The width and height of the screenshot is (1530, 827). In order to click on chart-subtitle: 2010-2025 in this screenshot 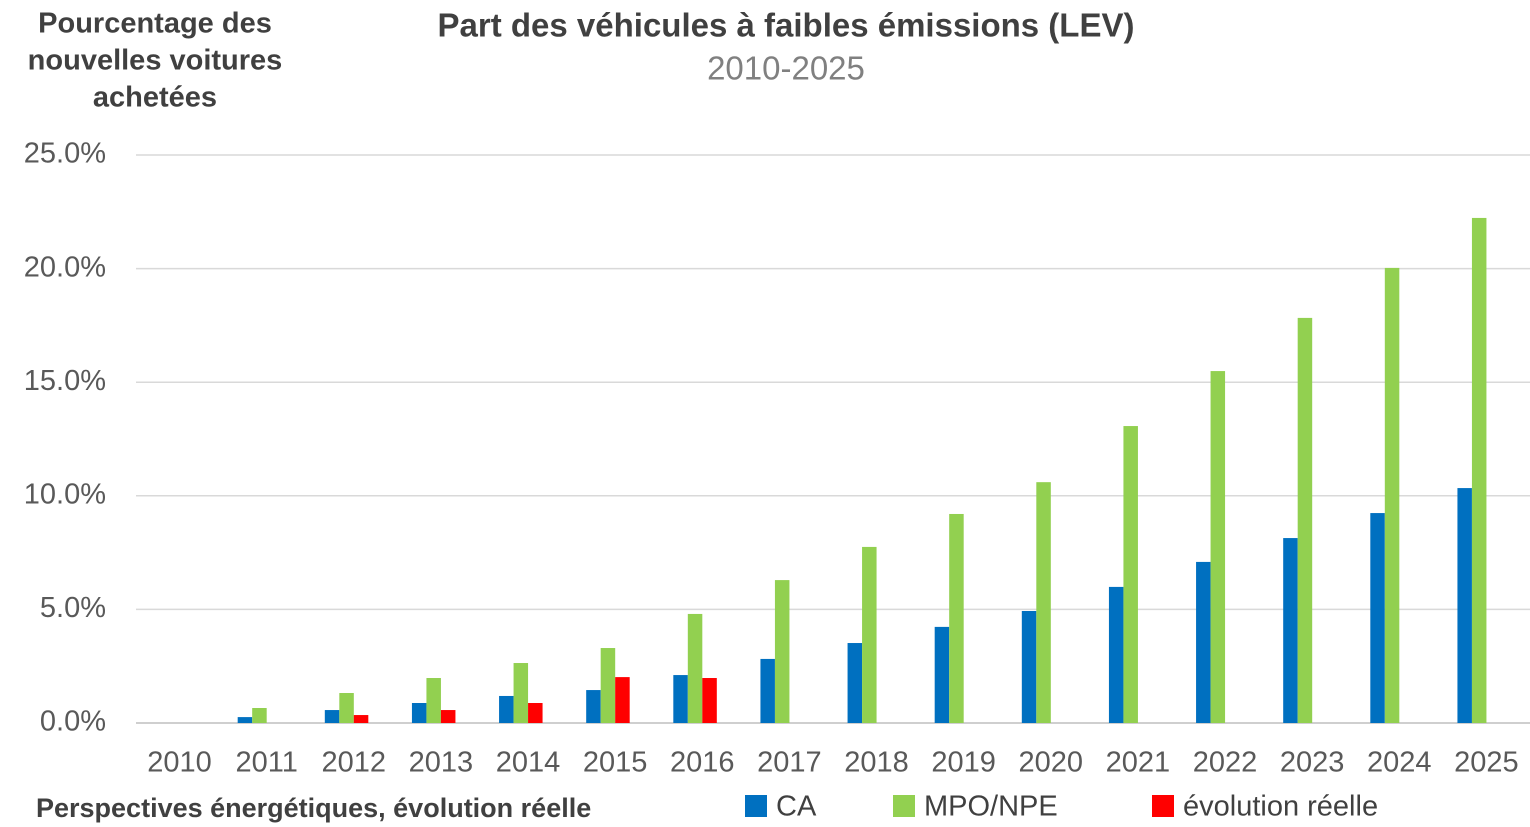, I will do `click(786, 68)`.